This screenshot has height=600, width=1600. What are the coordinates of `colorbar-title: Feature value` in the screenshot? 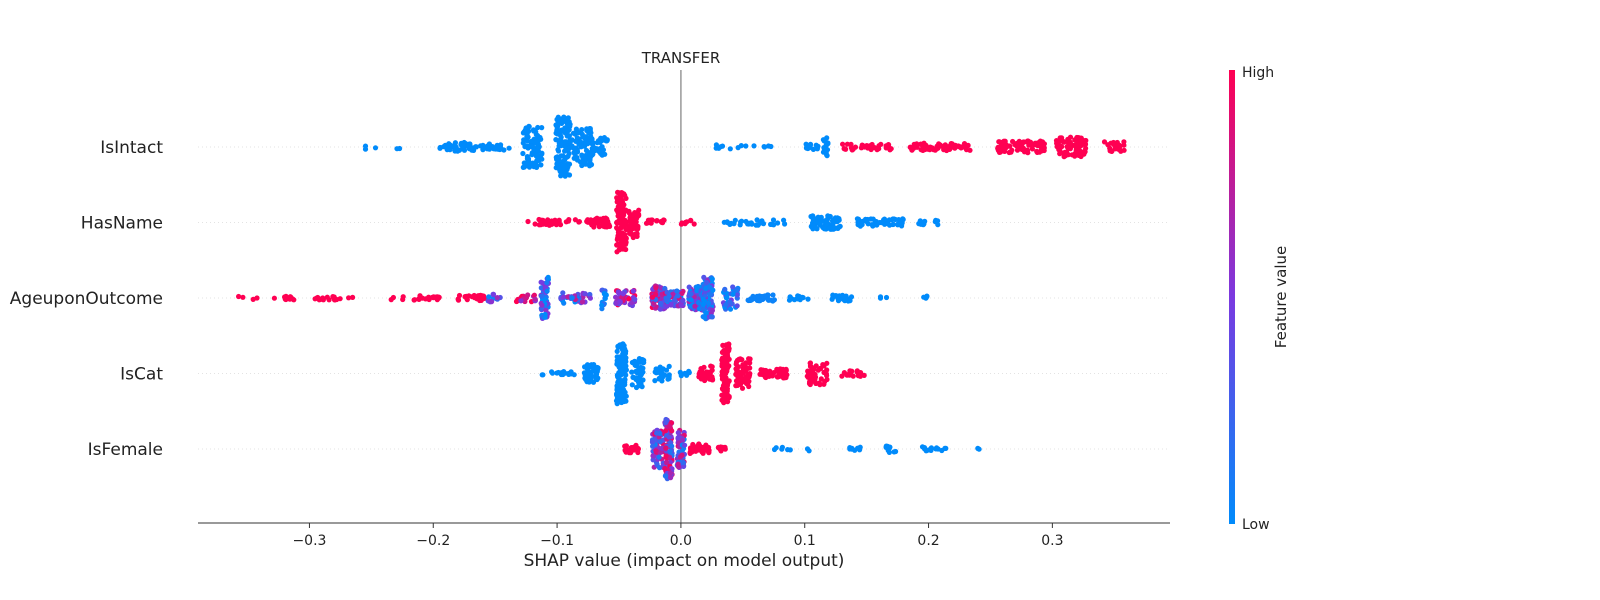 It's located at (1281, 297).